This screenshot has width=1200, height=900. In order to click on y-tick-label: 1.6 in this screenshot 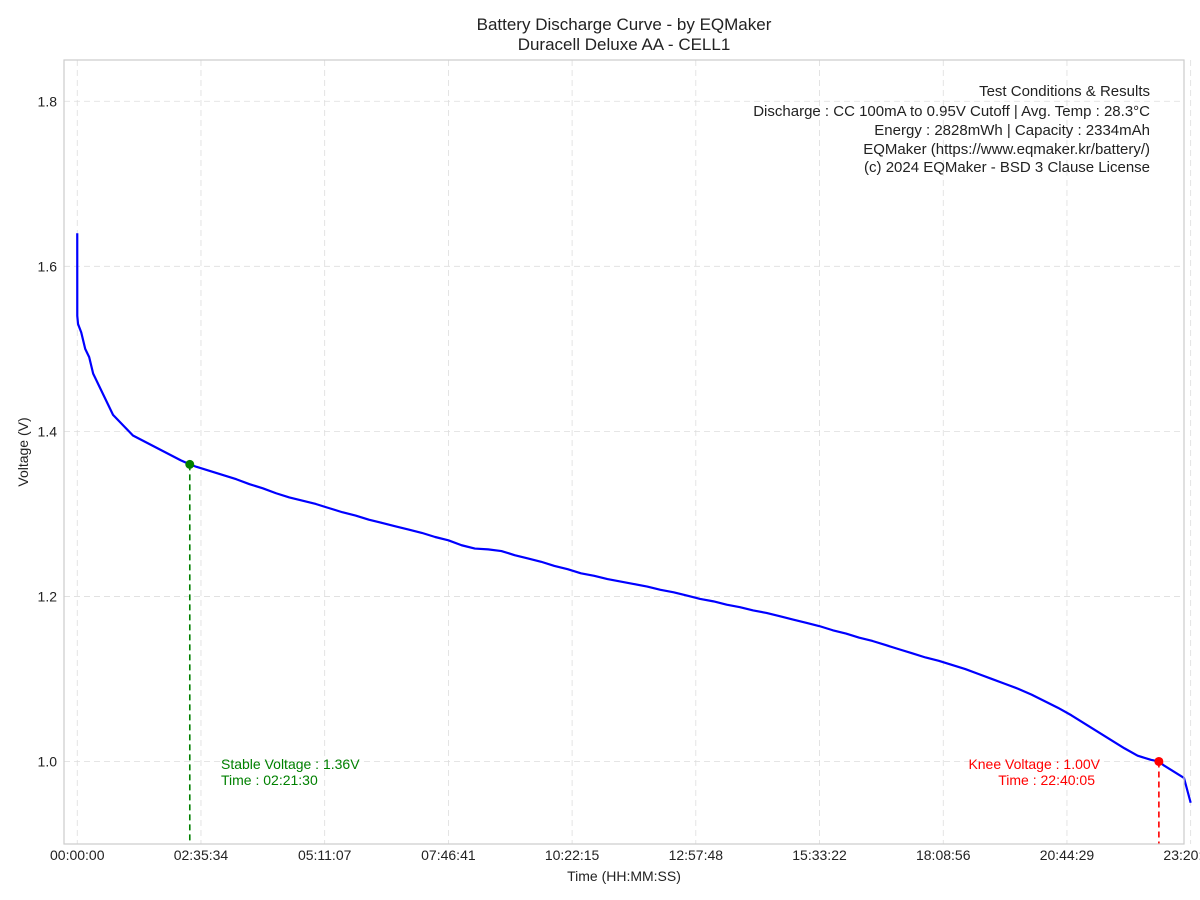, I will do `click(48, 266)`.